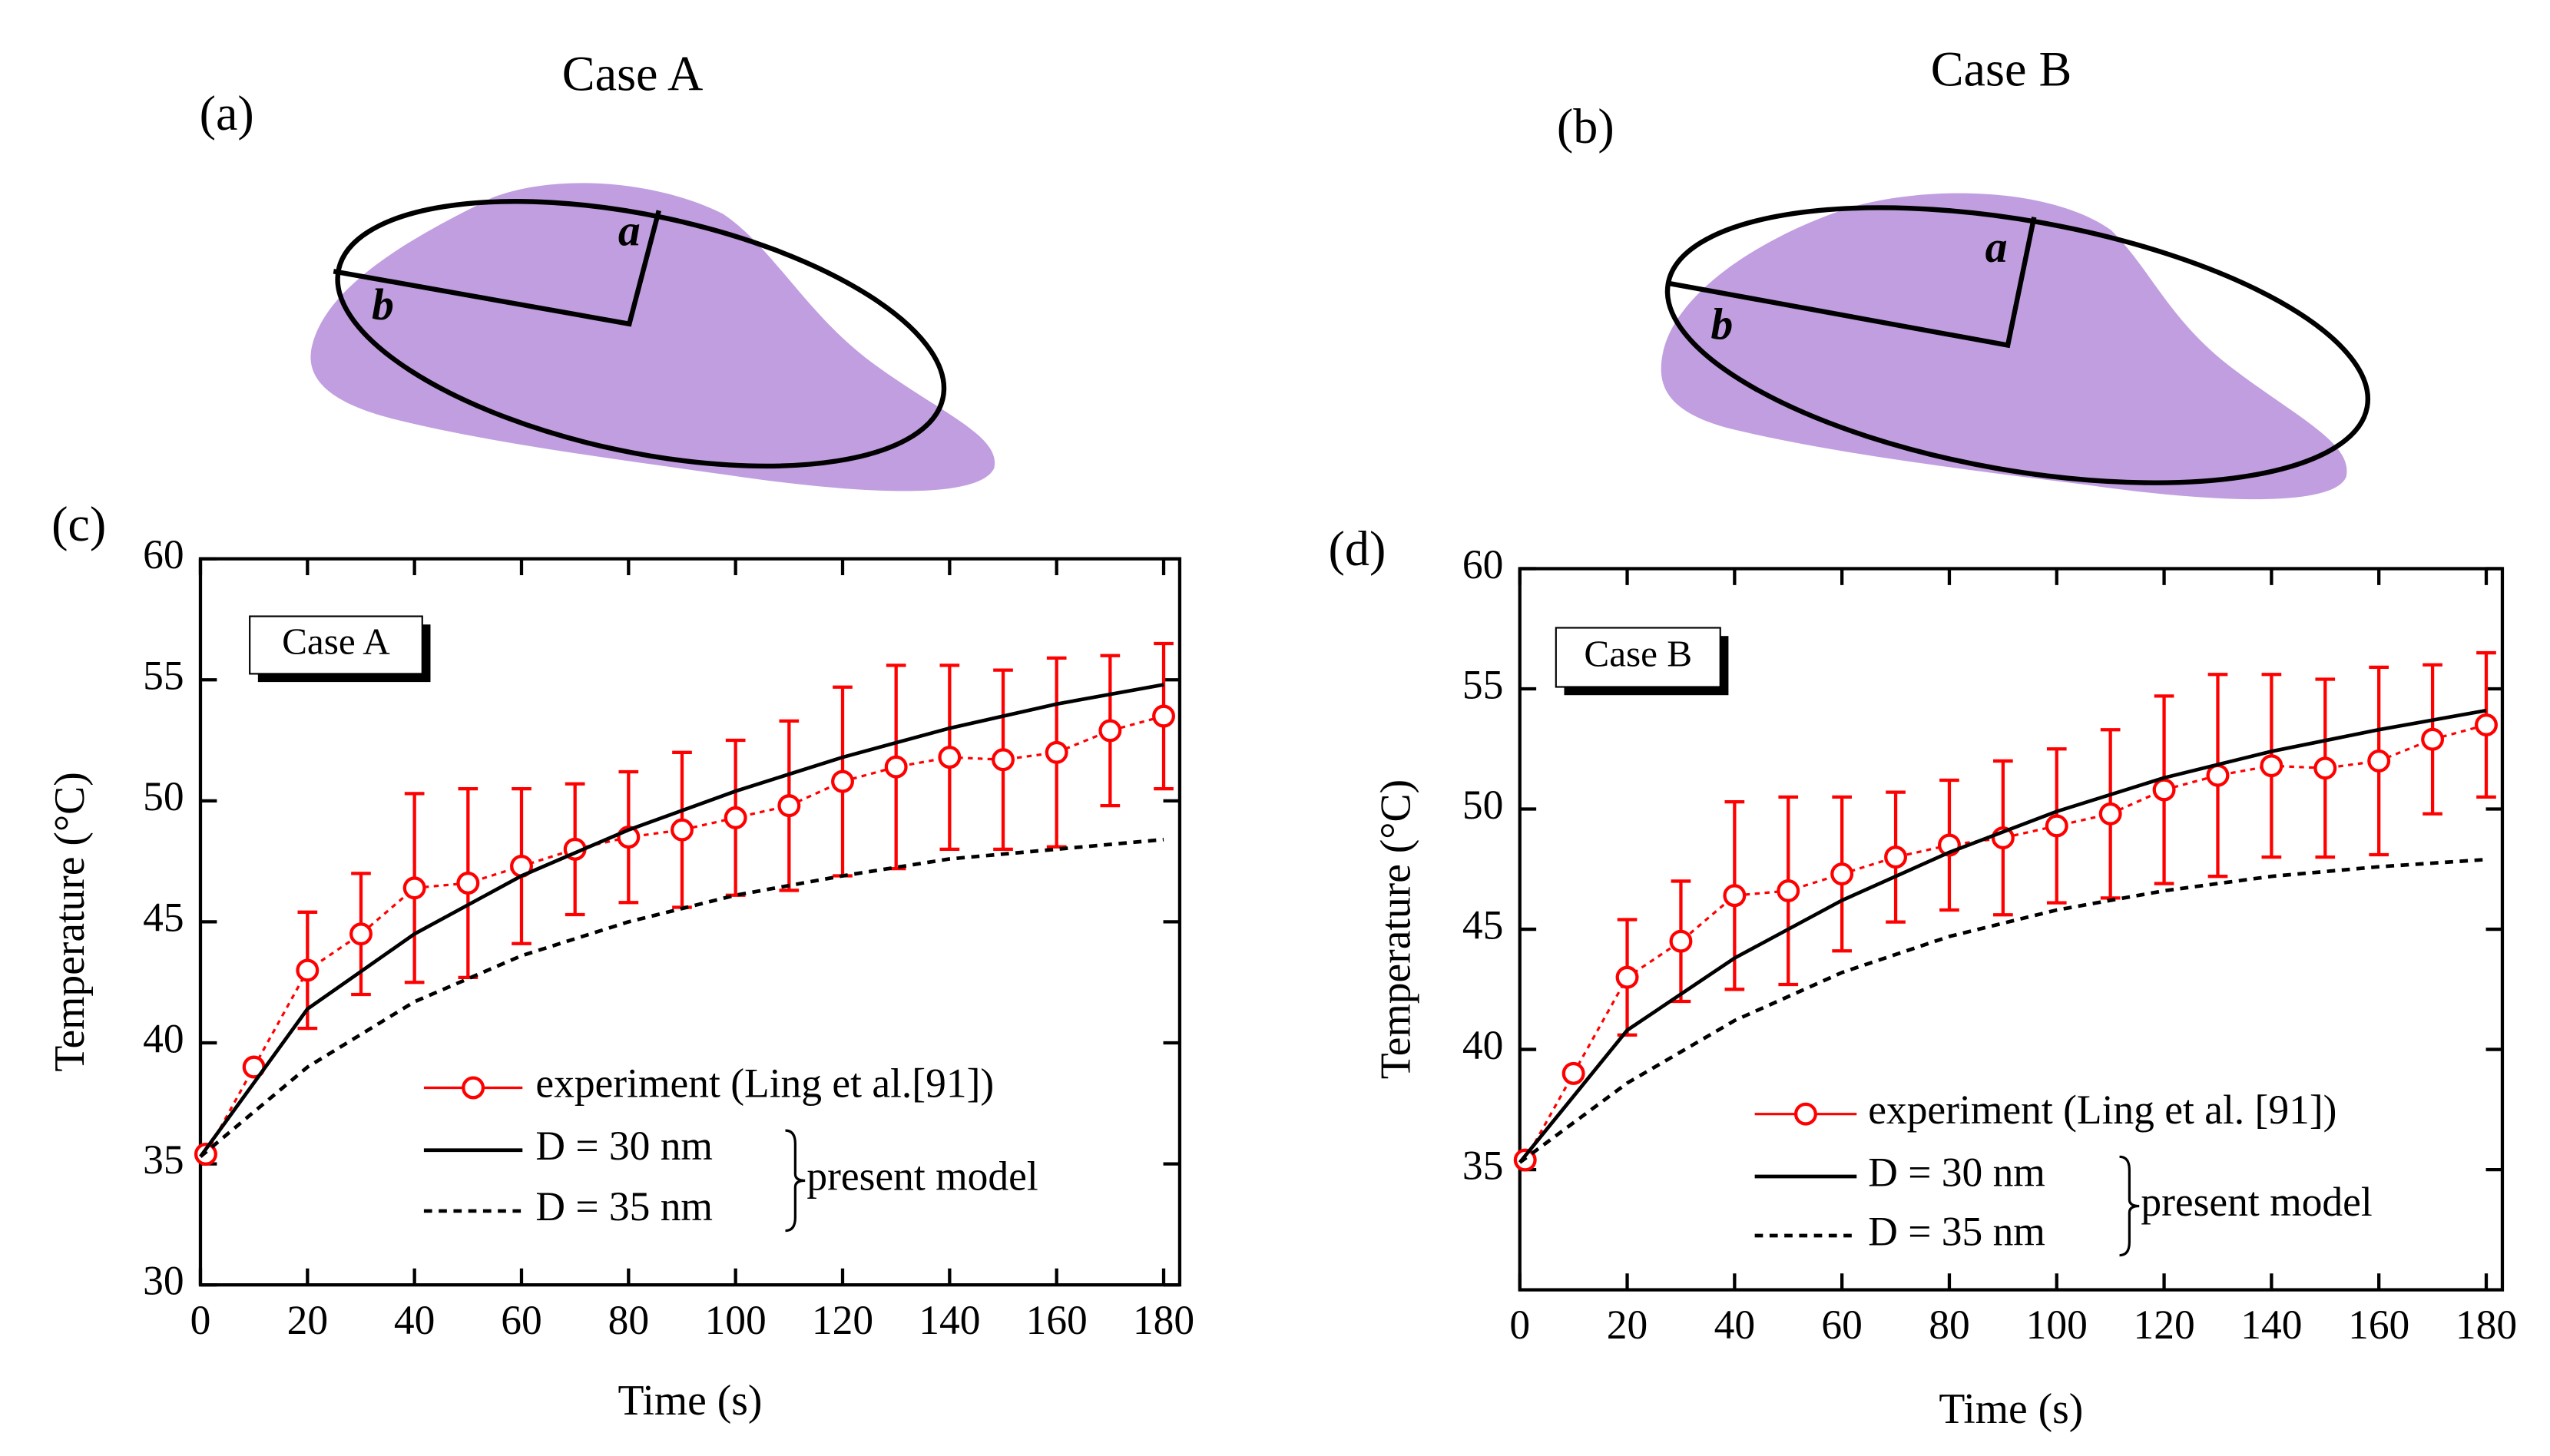 Image resolution: width=2550 pixels, height=1456 pixels. What do you see at coordinates (1357, 548) in the screenshot?
I see `panel-label: (d)` at bounding box center [1357, 548].